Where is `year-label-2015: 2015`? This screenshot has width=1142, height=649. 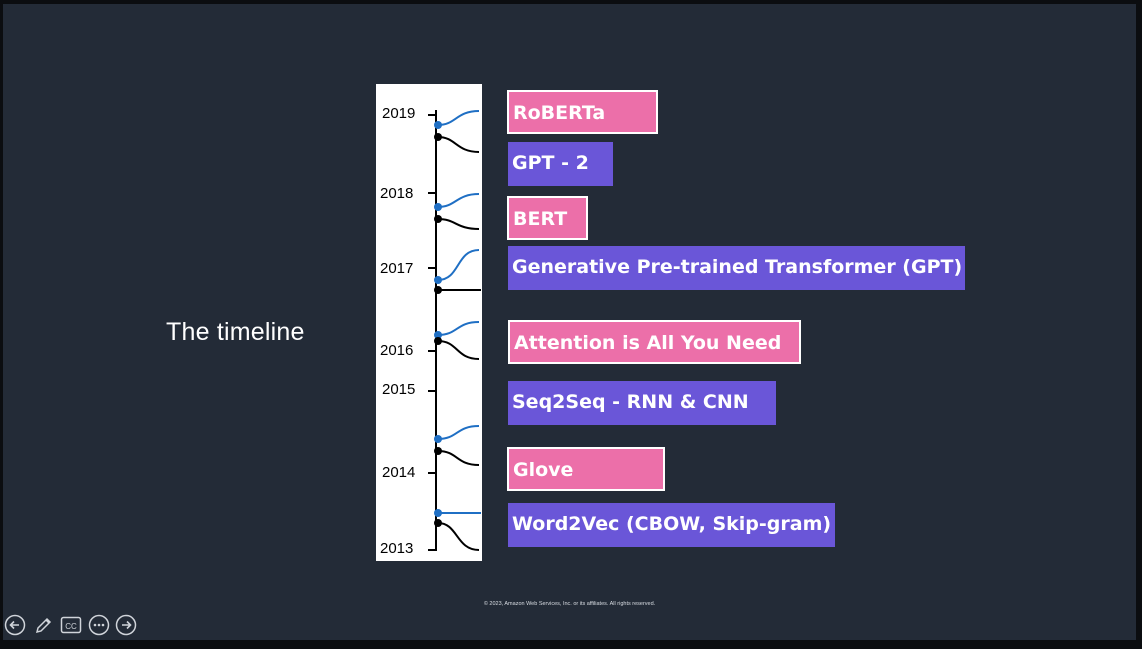 year-label-2015: 2015 is located at coordinates (399, 389).